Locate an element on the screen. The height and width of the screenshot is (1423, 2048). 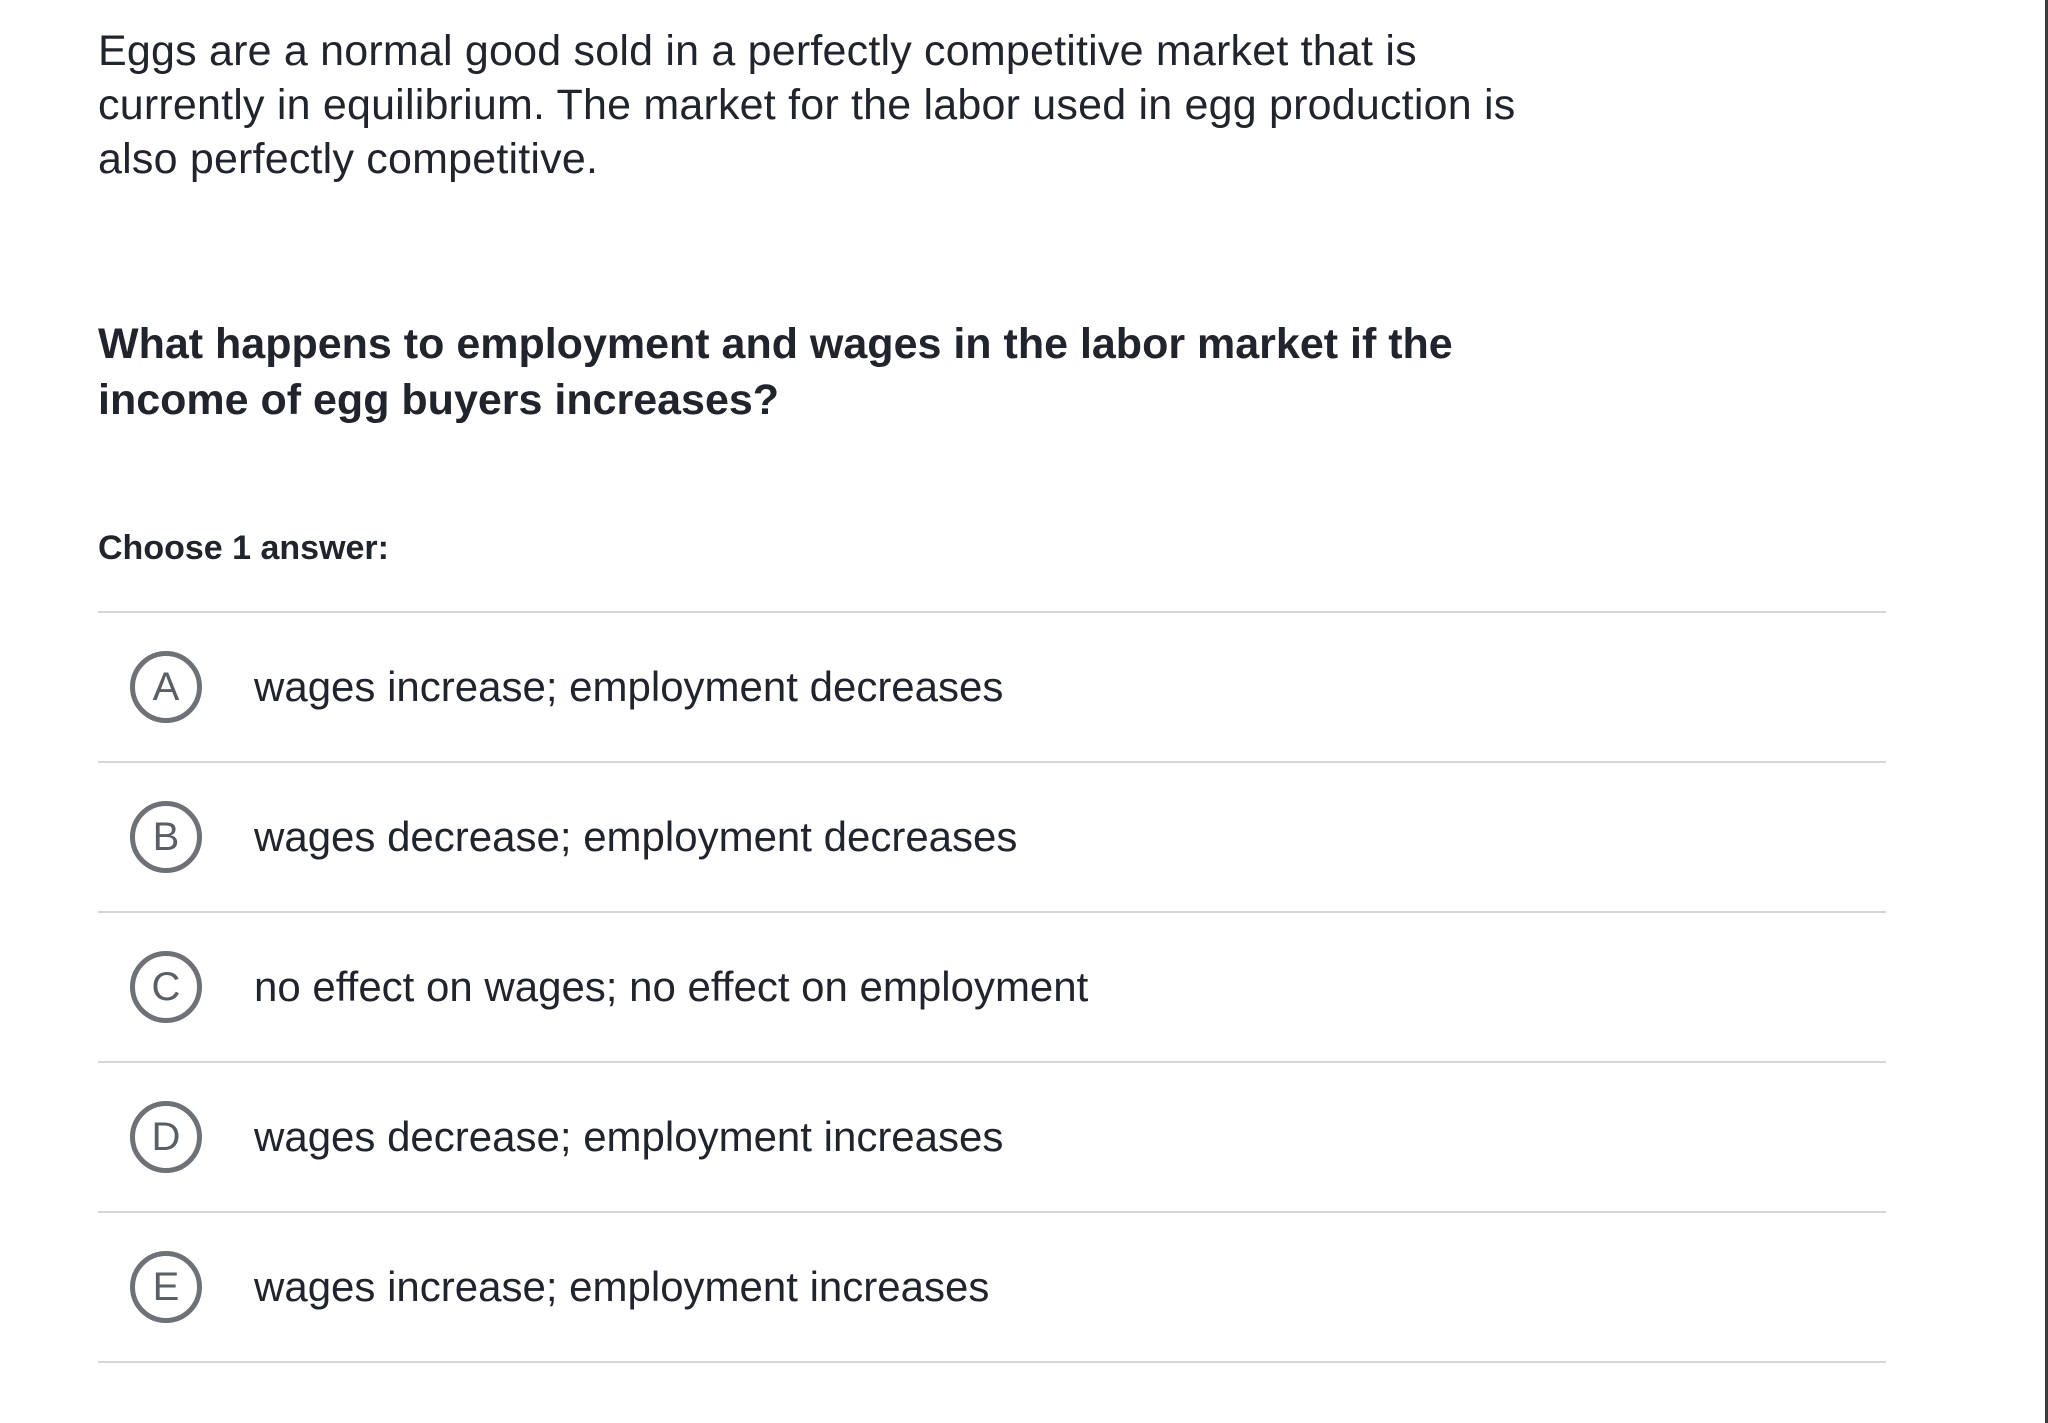
option-radio-e: E is located at coordinates (166, 1287).